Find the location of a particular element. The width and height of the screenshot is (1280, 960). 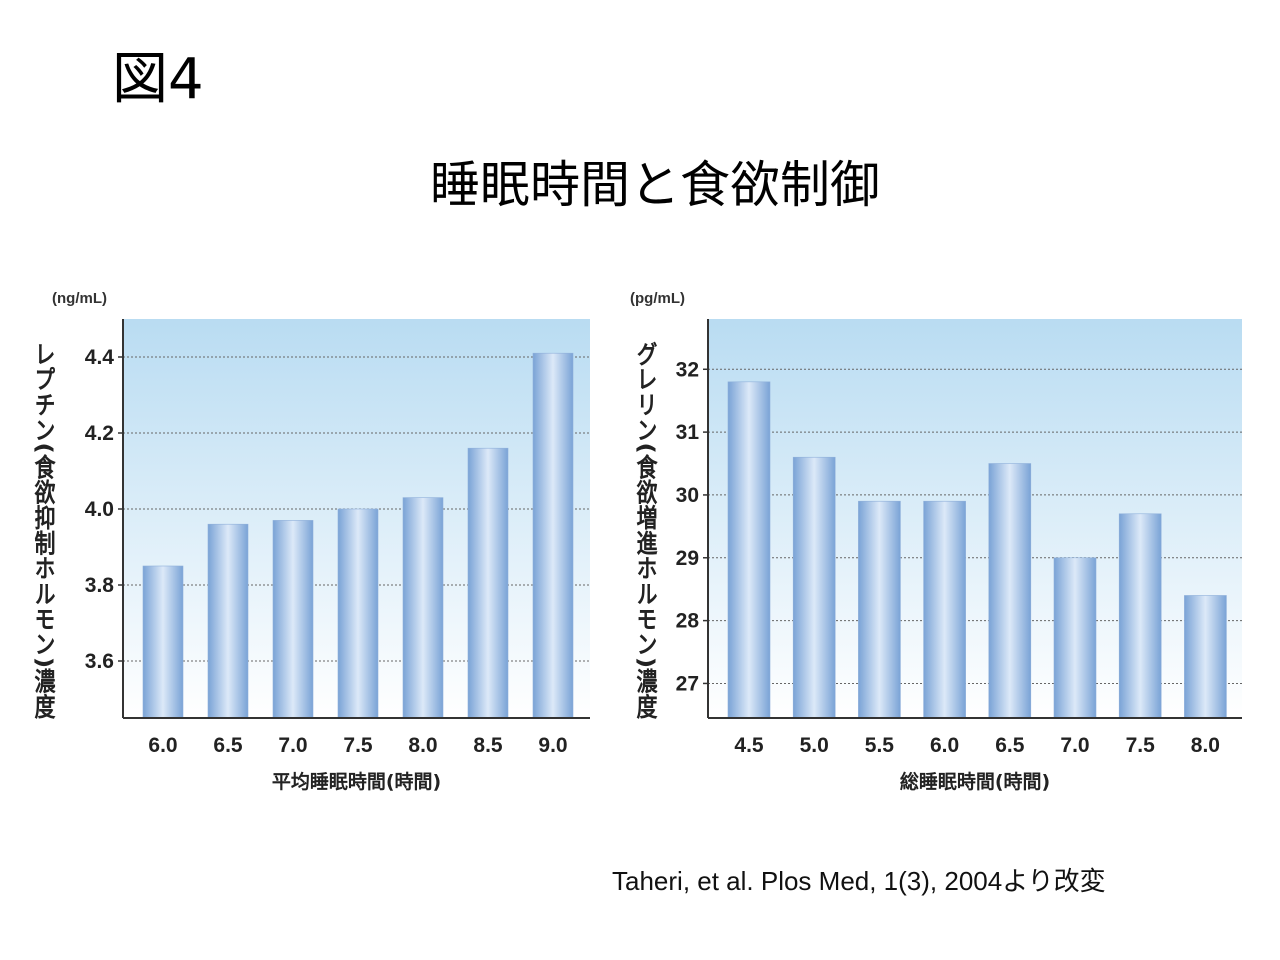

y-tick-label: 32 is located at coordinates (687, 369).